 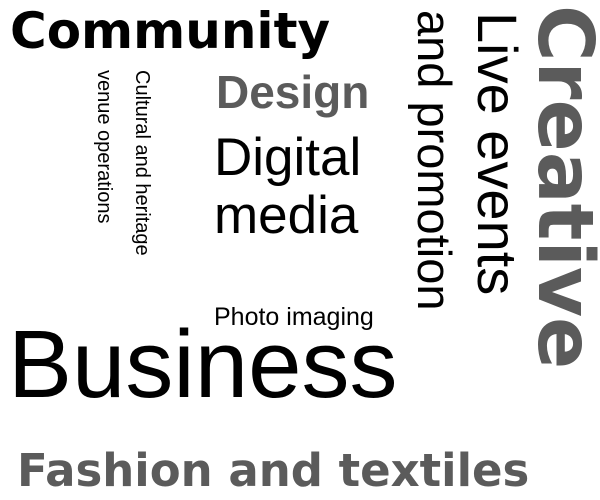 I want to click on word-venue-operations: venue operations, so click(x=104, y=147).